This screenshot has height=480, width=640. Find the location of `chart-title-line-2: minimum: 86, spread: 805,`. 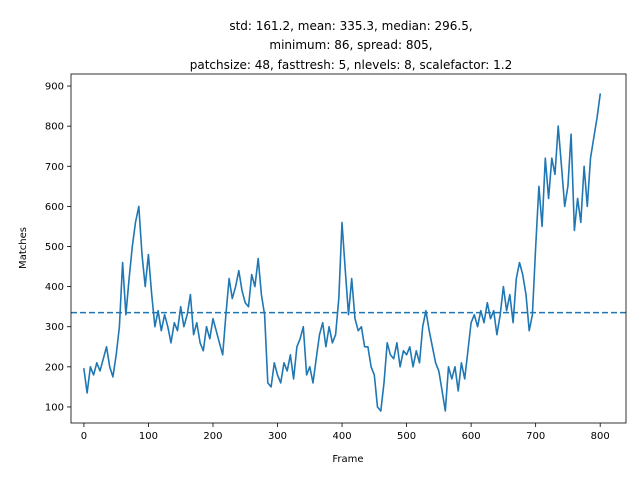

chart-title-line-2: minimum: 86, spread: 805, is located at coordinates (350, 45).